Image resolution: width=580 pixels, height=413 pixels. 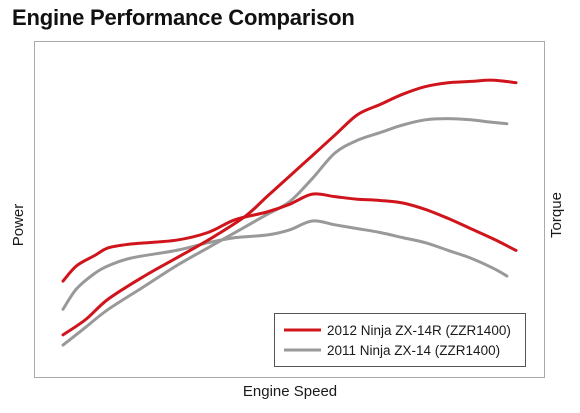 What do you see at coordinates (419, 330) in the screenshot?
I see `legend-label-2012: 2012 Ninja ZX-14R (ZZR1400)` at bounding box center [419, 330].